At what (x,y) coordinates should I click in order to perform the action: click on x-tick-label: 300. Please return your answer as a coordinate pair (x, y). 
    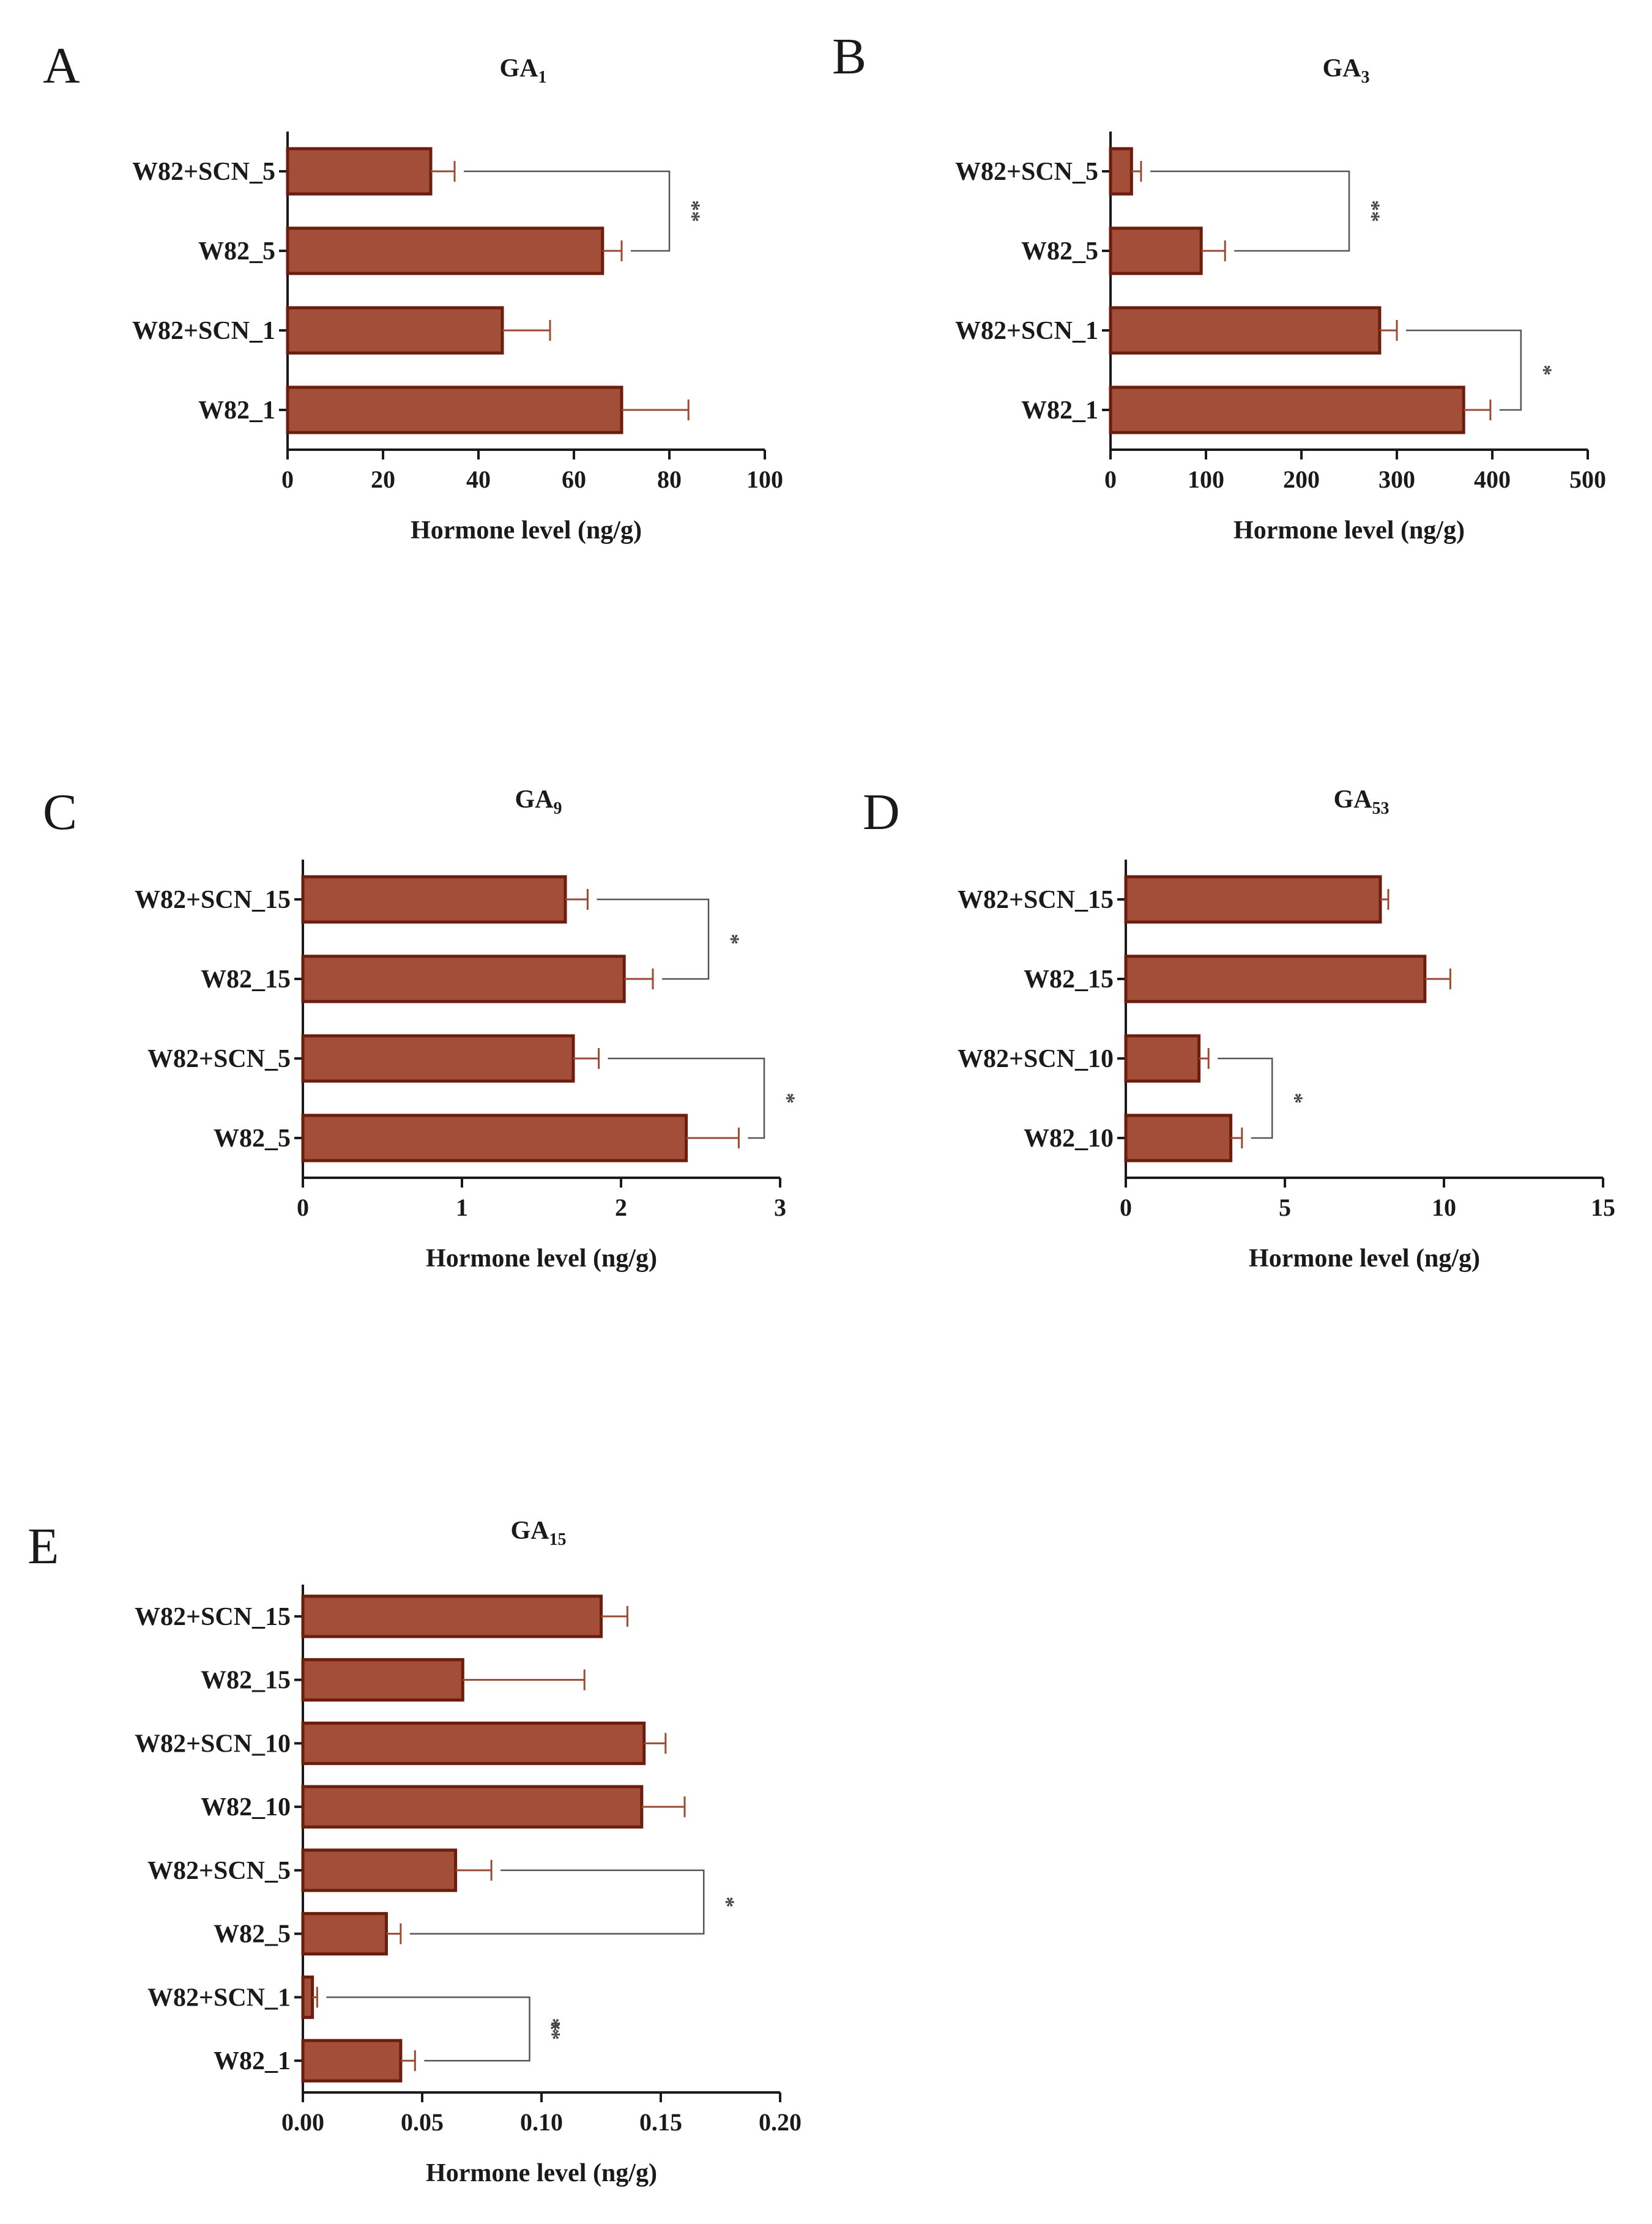
    Looking at the image, I should click on (1397, 479).